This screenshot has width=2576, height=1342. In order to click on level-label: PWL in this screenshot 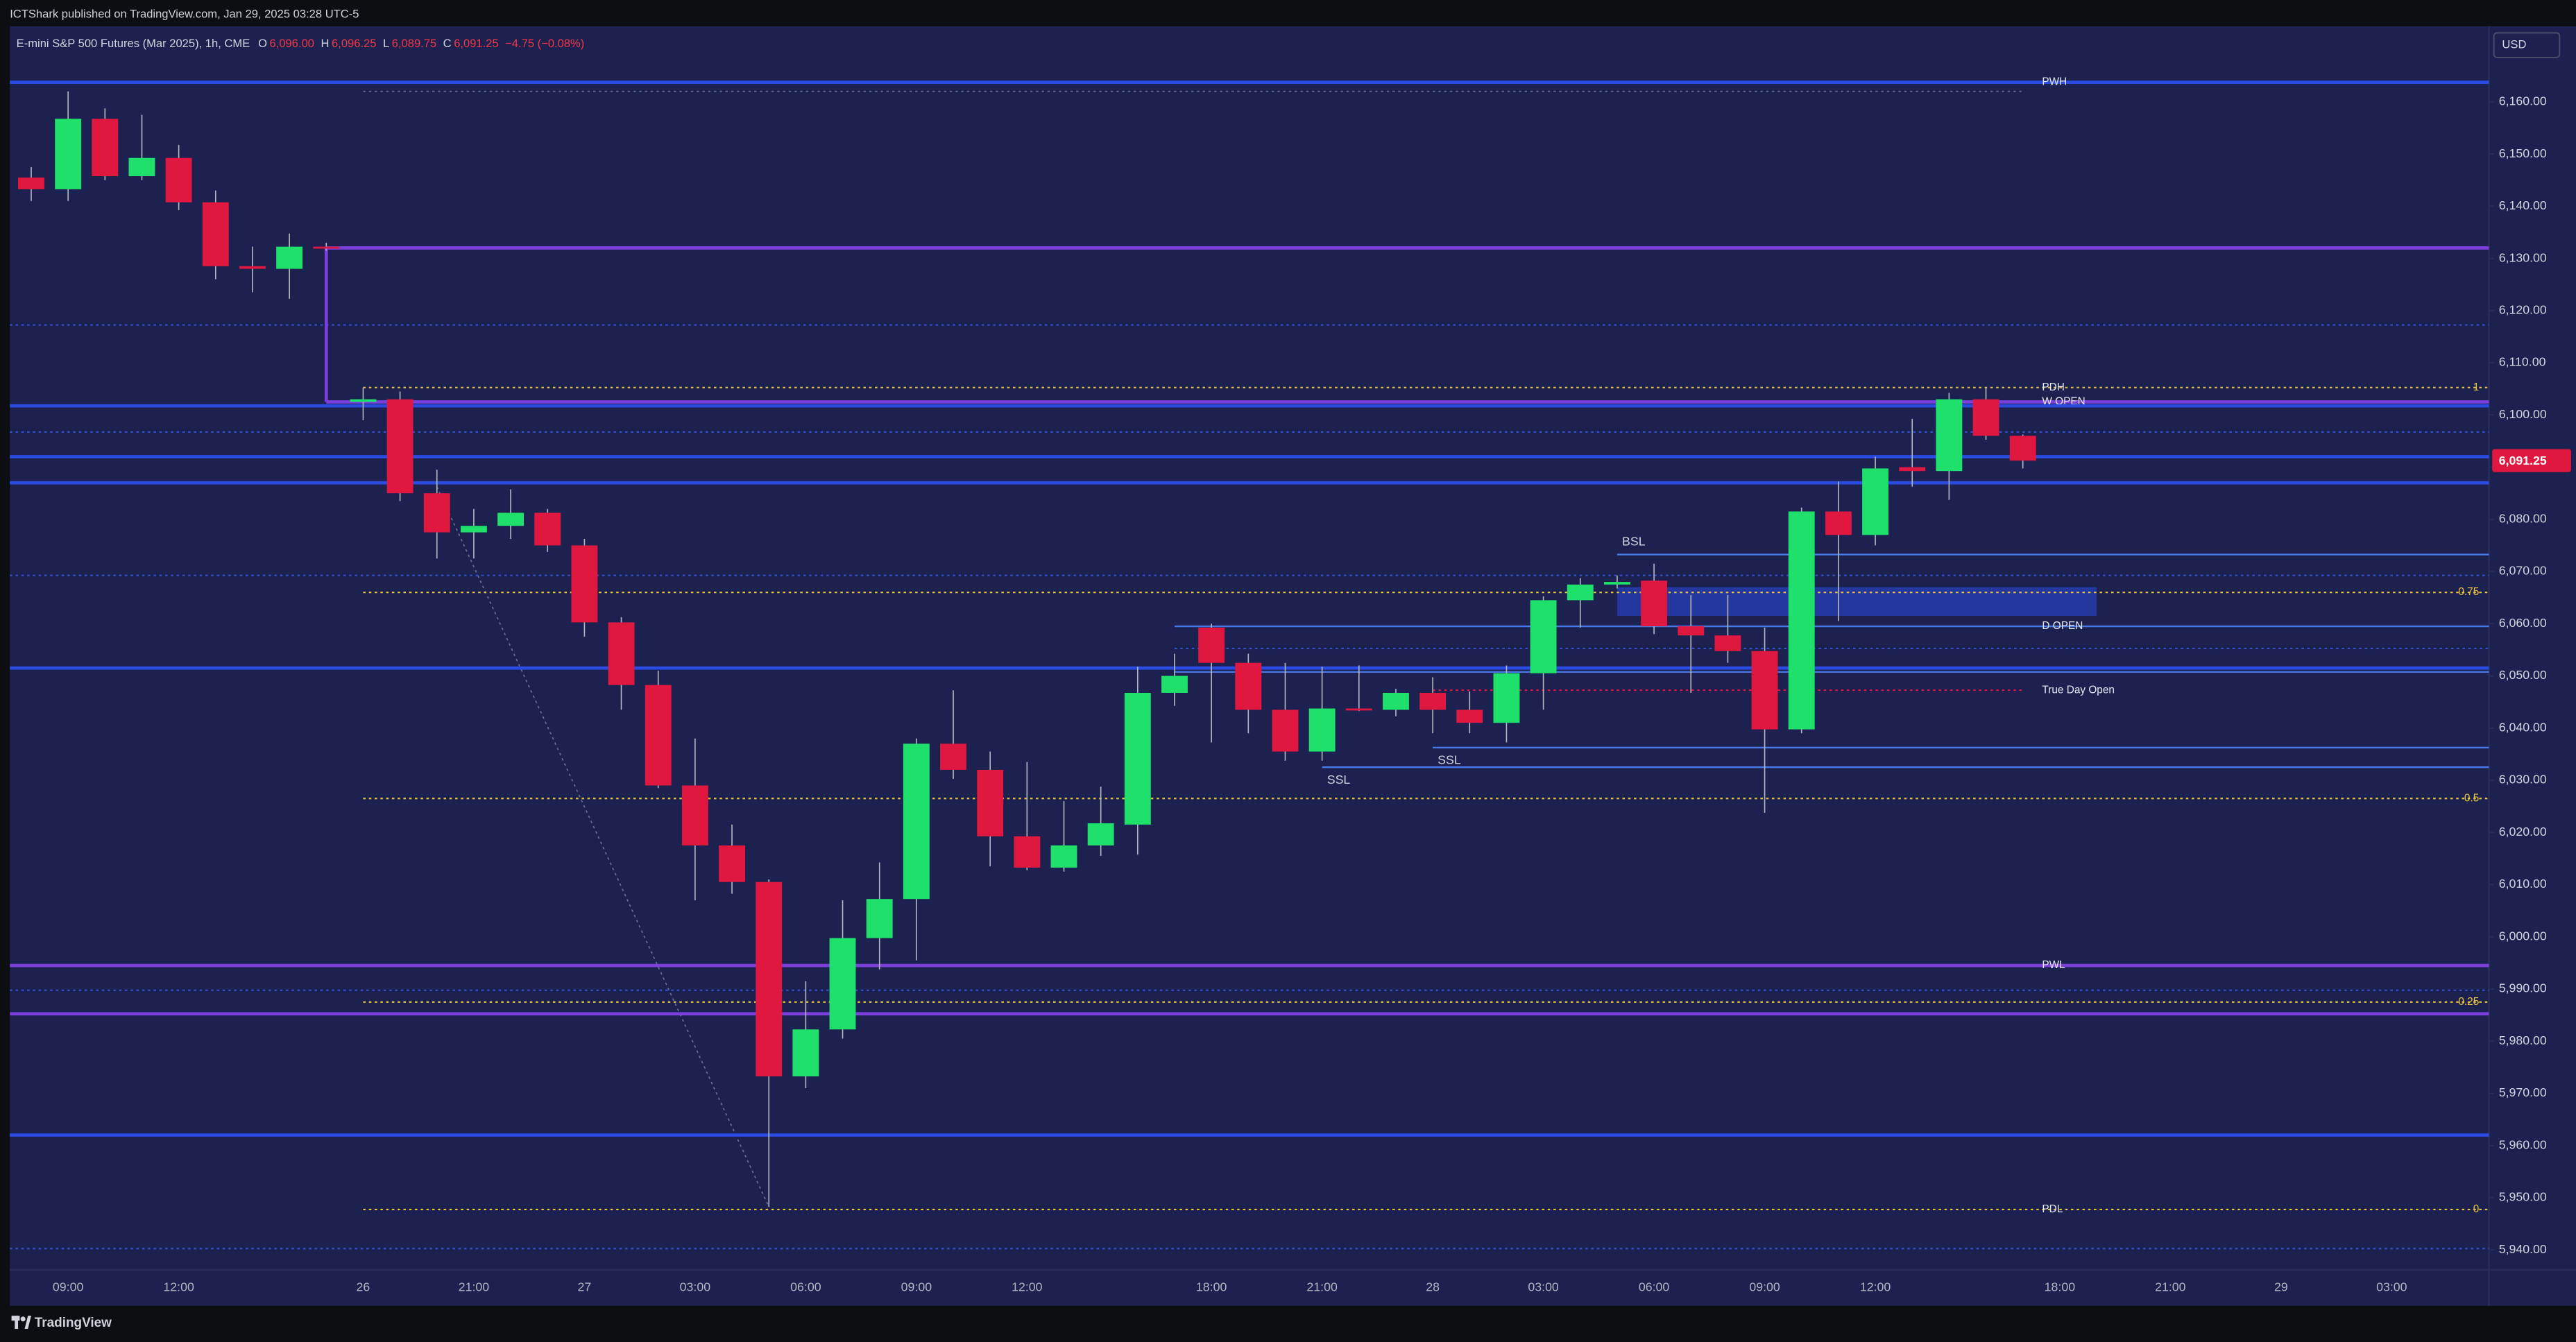, I will do `click(2053, 965)`.